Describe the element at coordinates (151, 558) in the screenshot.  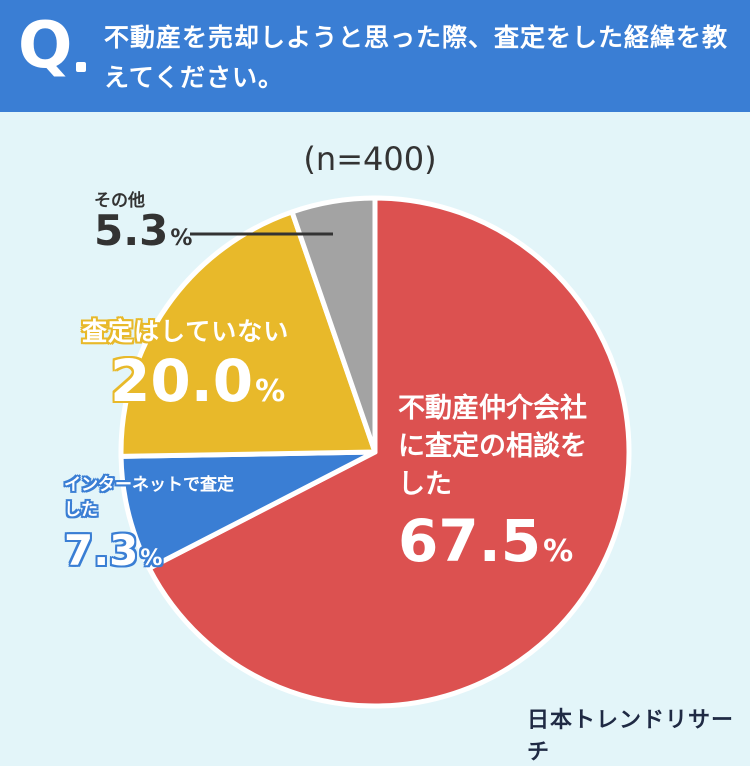
I see `slice-value-internet-unit: %` at that location.